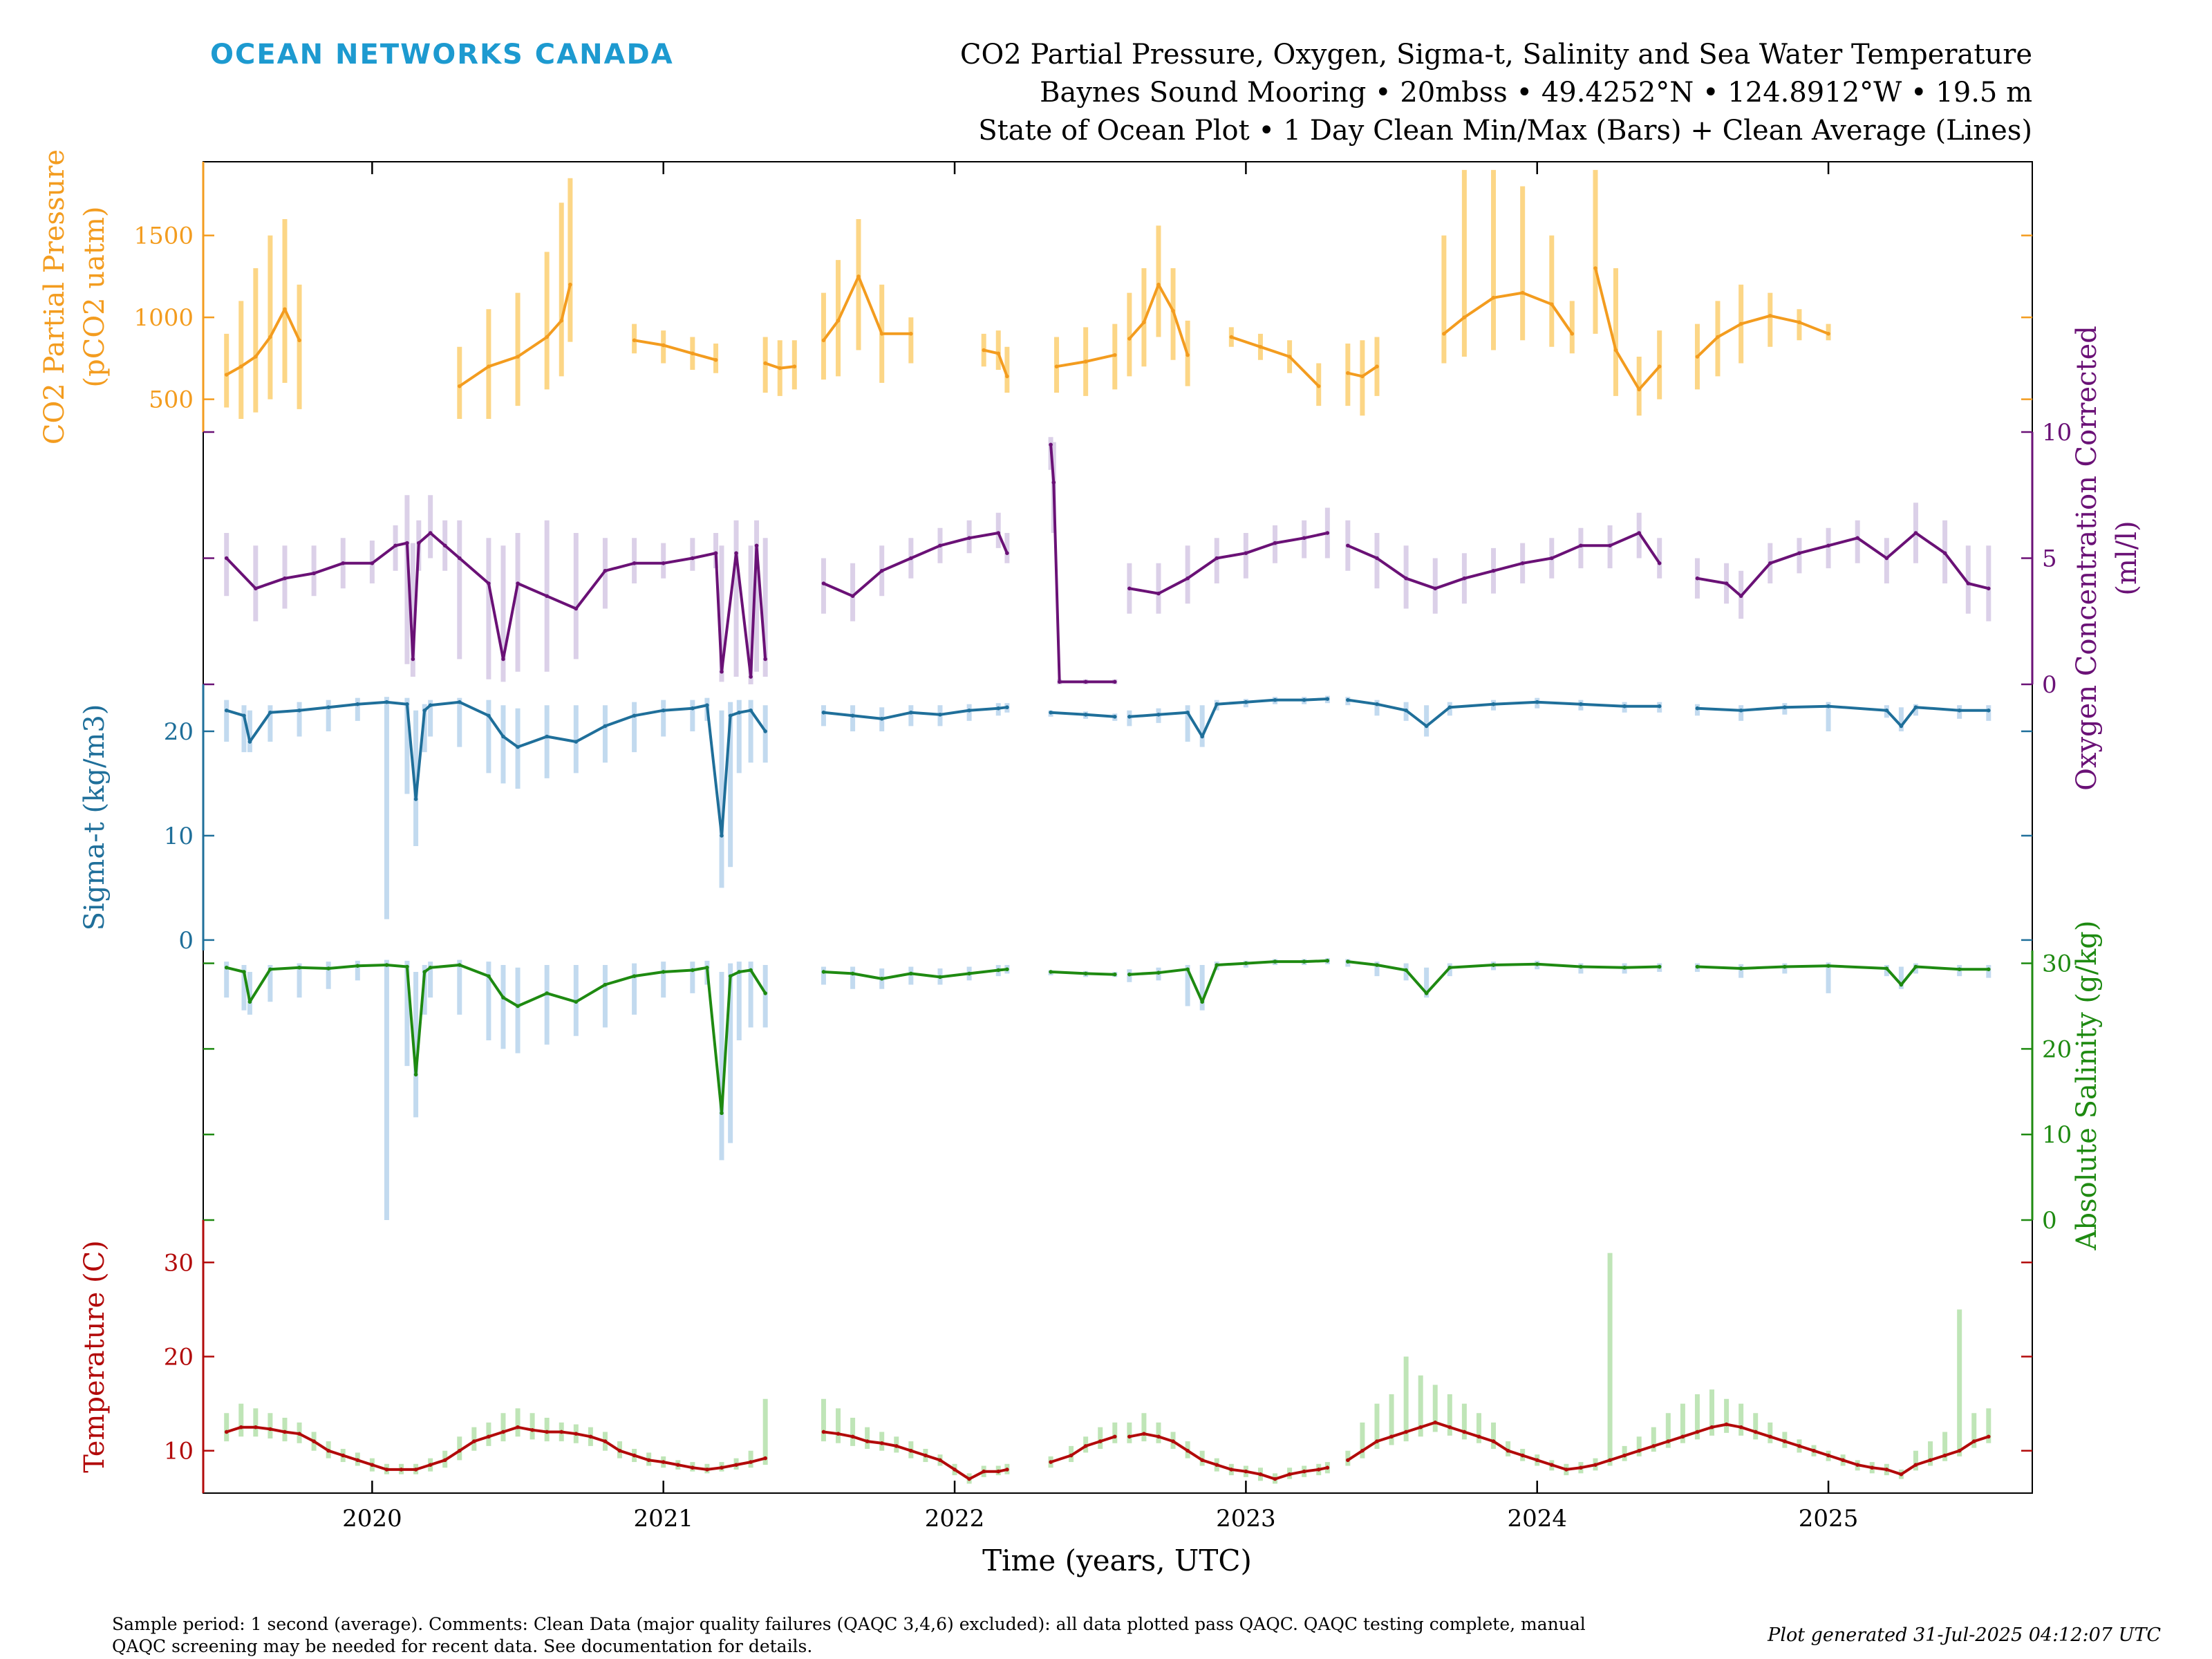 The height and width of the screenshot is (1659, 2212). Describe the element at coordinates (915, 1455) in the screenshot. I see `temperature-average-line` at that location.